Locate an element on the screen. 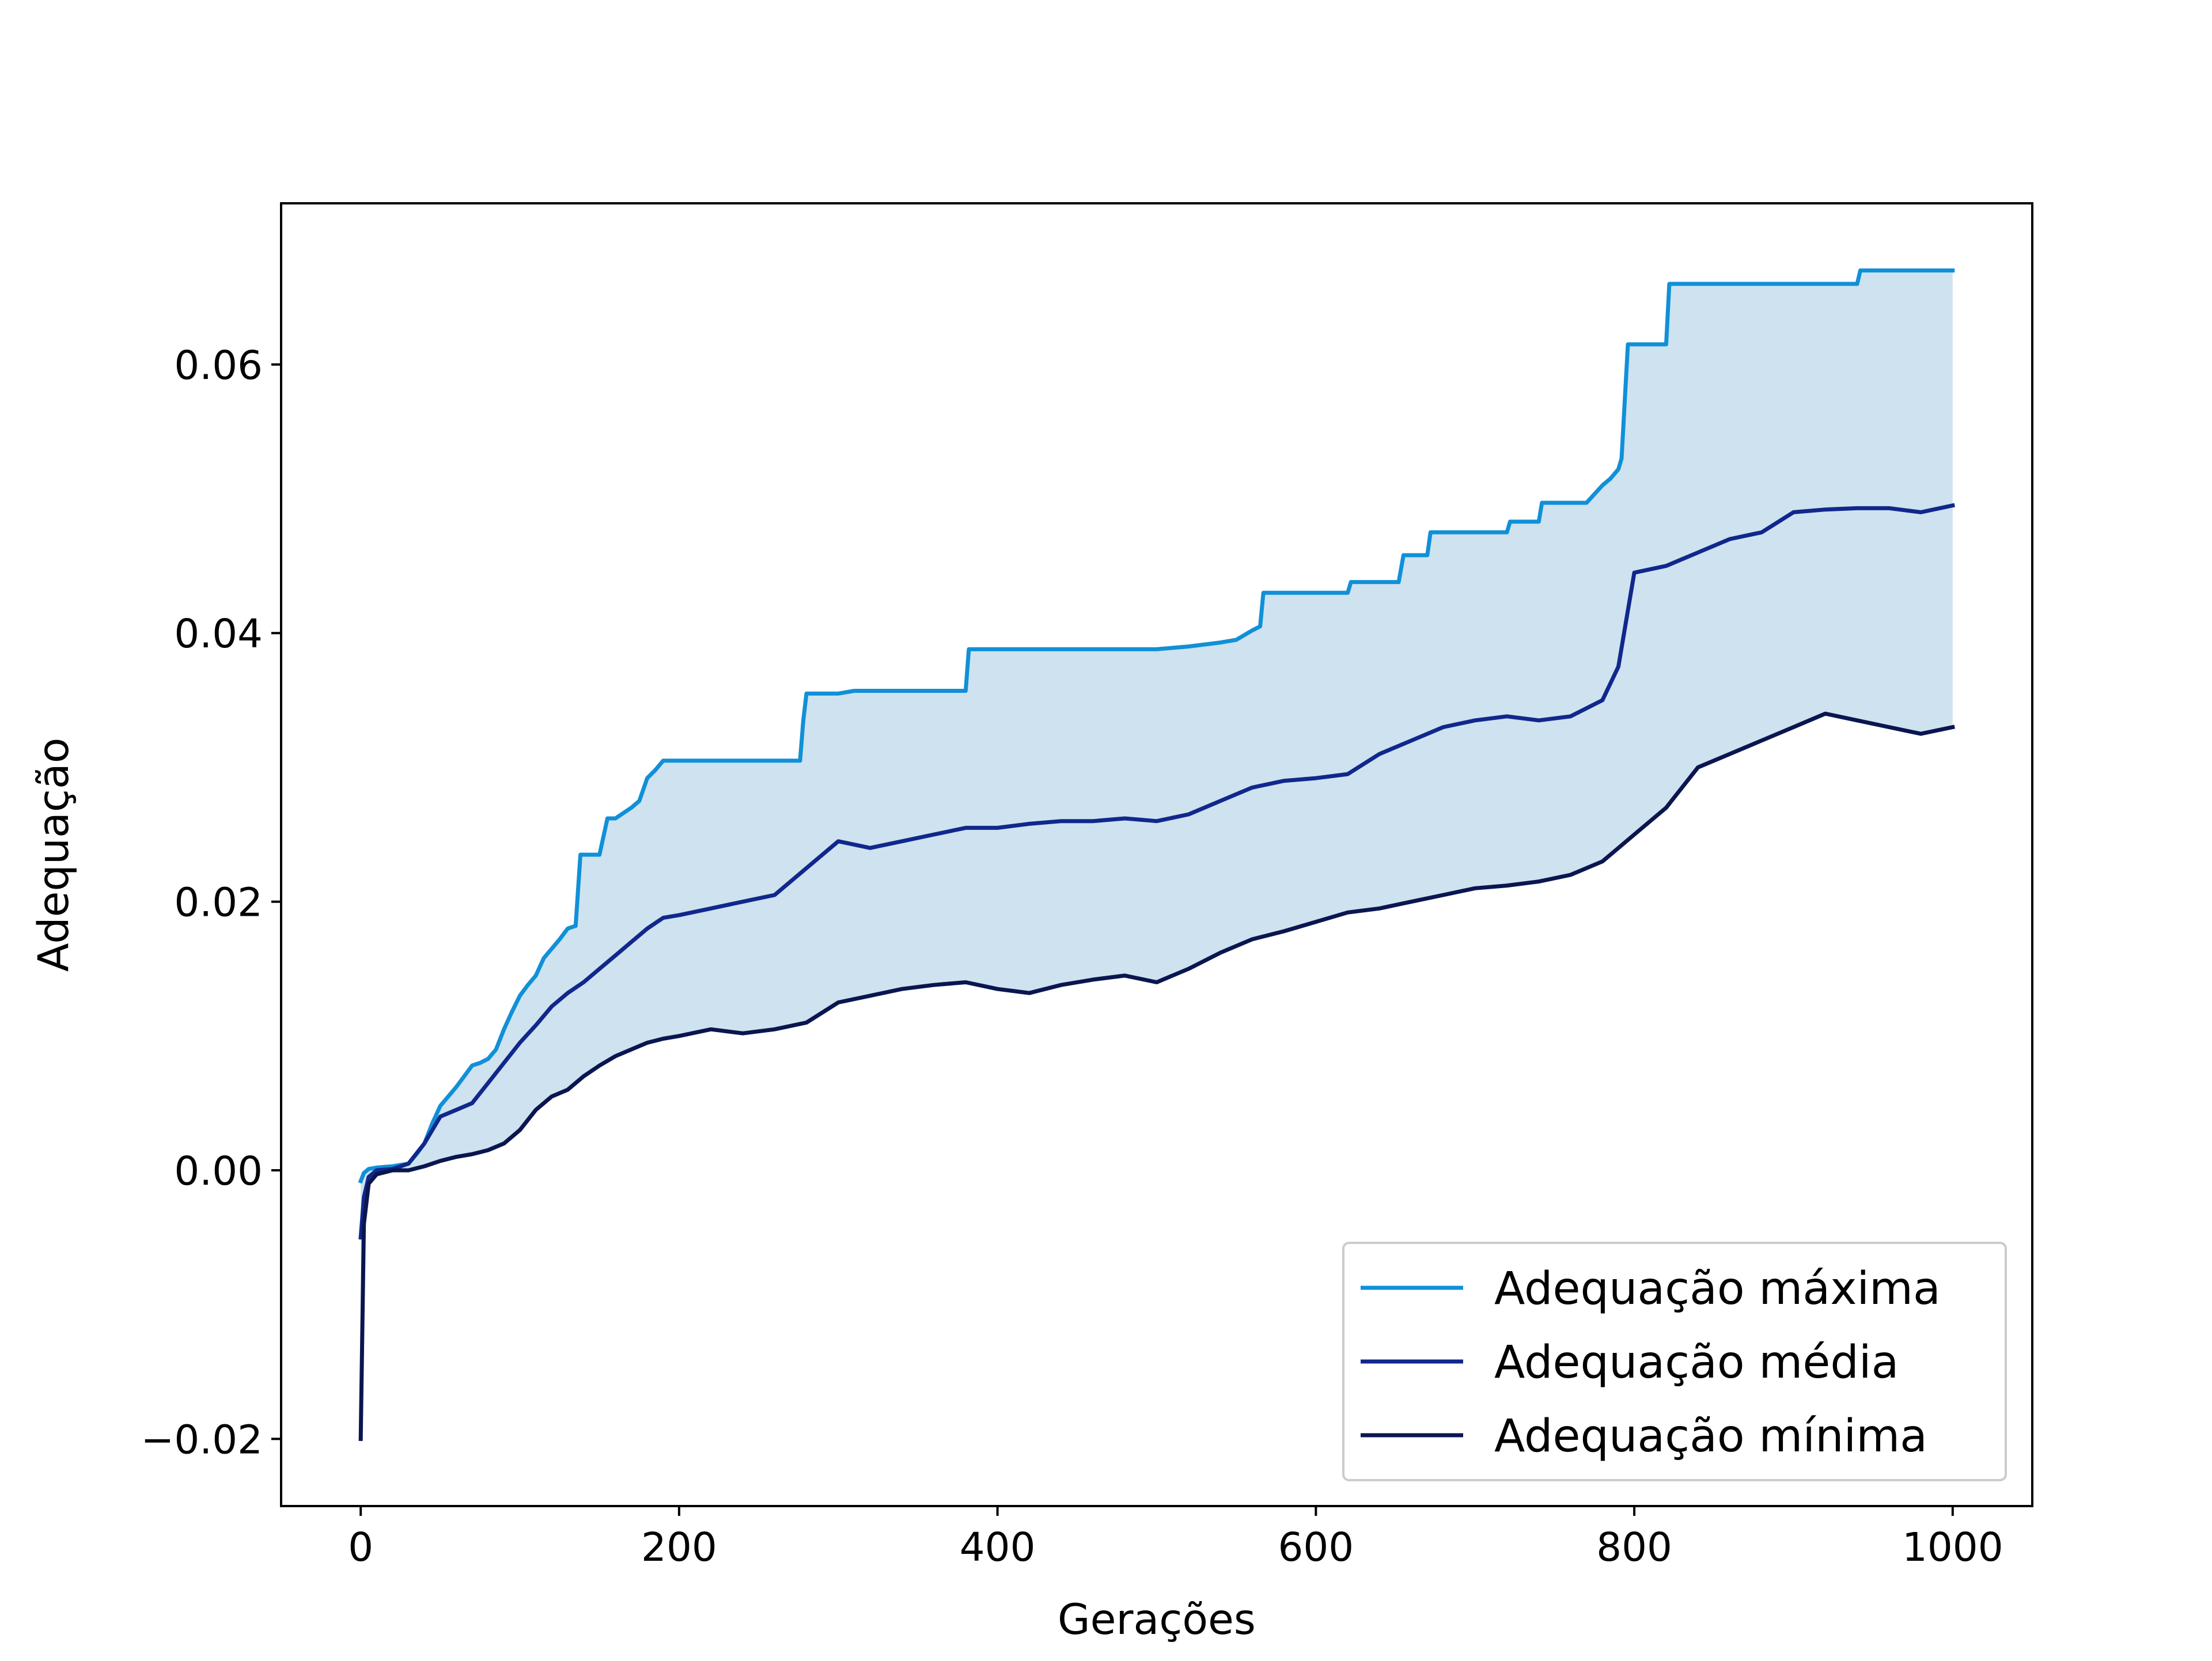  legend-entry: Adequação máxima is located at coordinates (1651, 1289).